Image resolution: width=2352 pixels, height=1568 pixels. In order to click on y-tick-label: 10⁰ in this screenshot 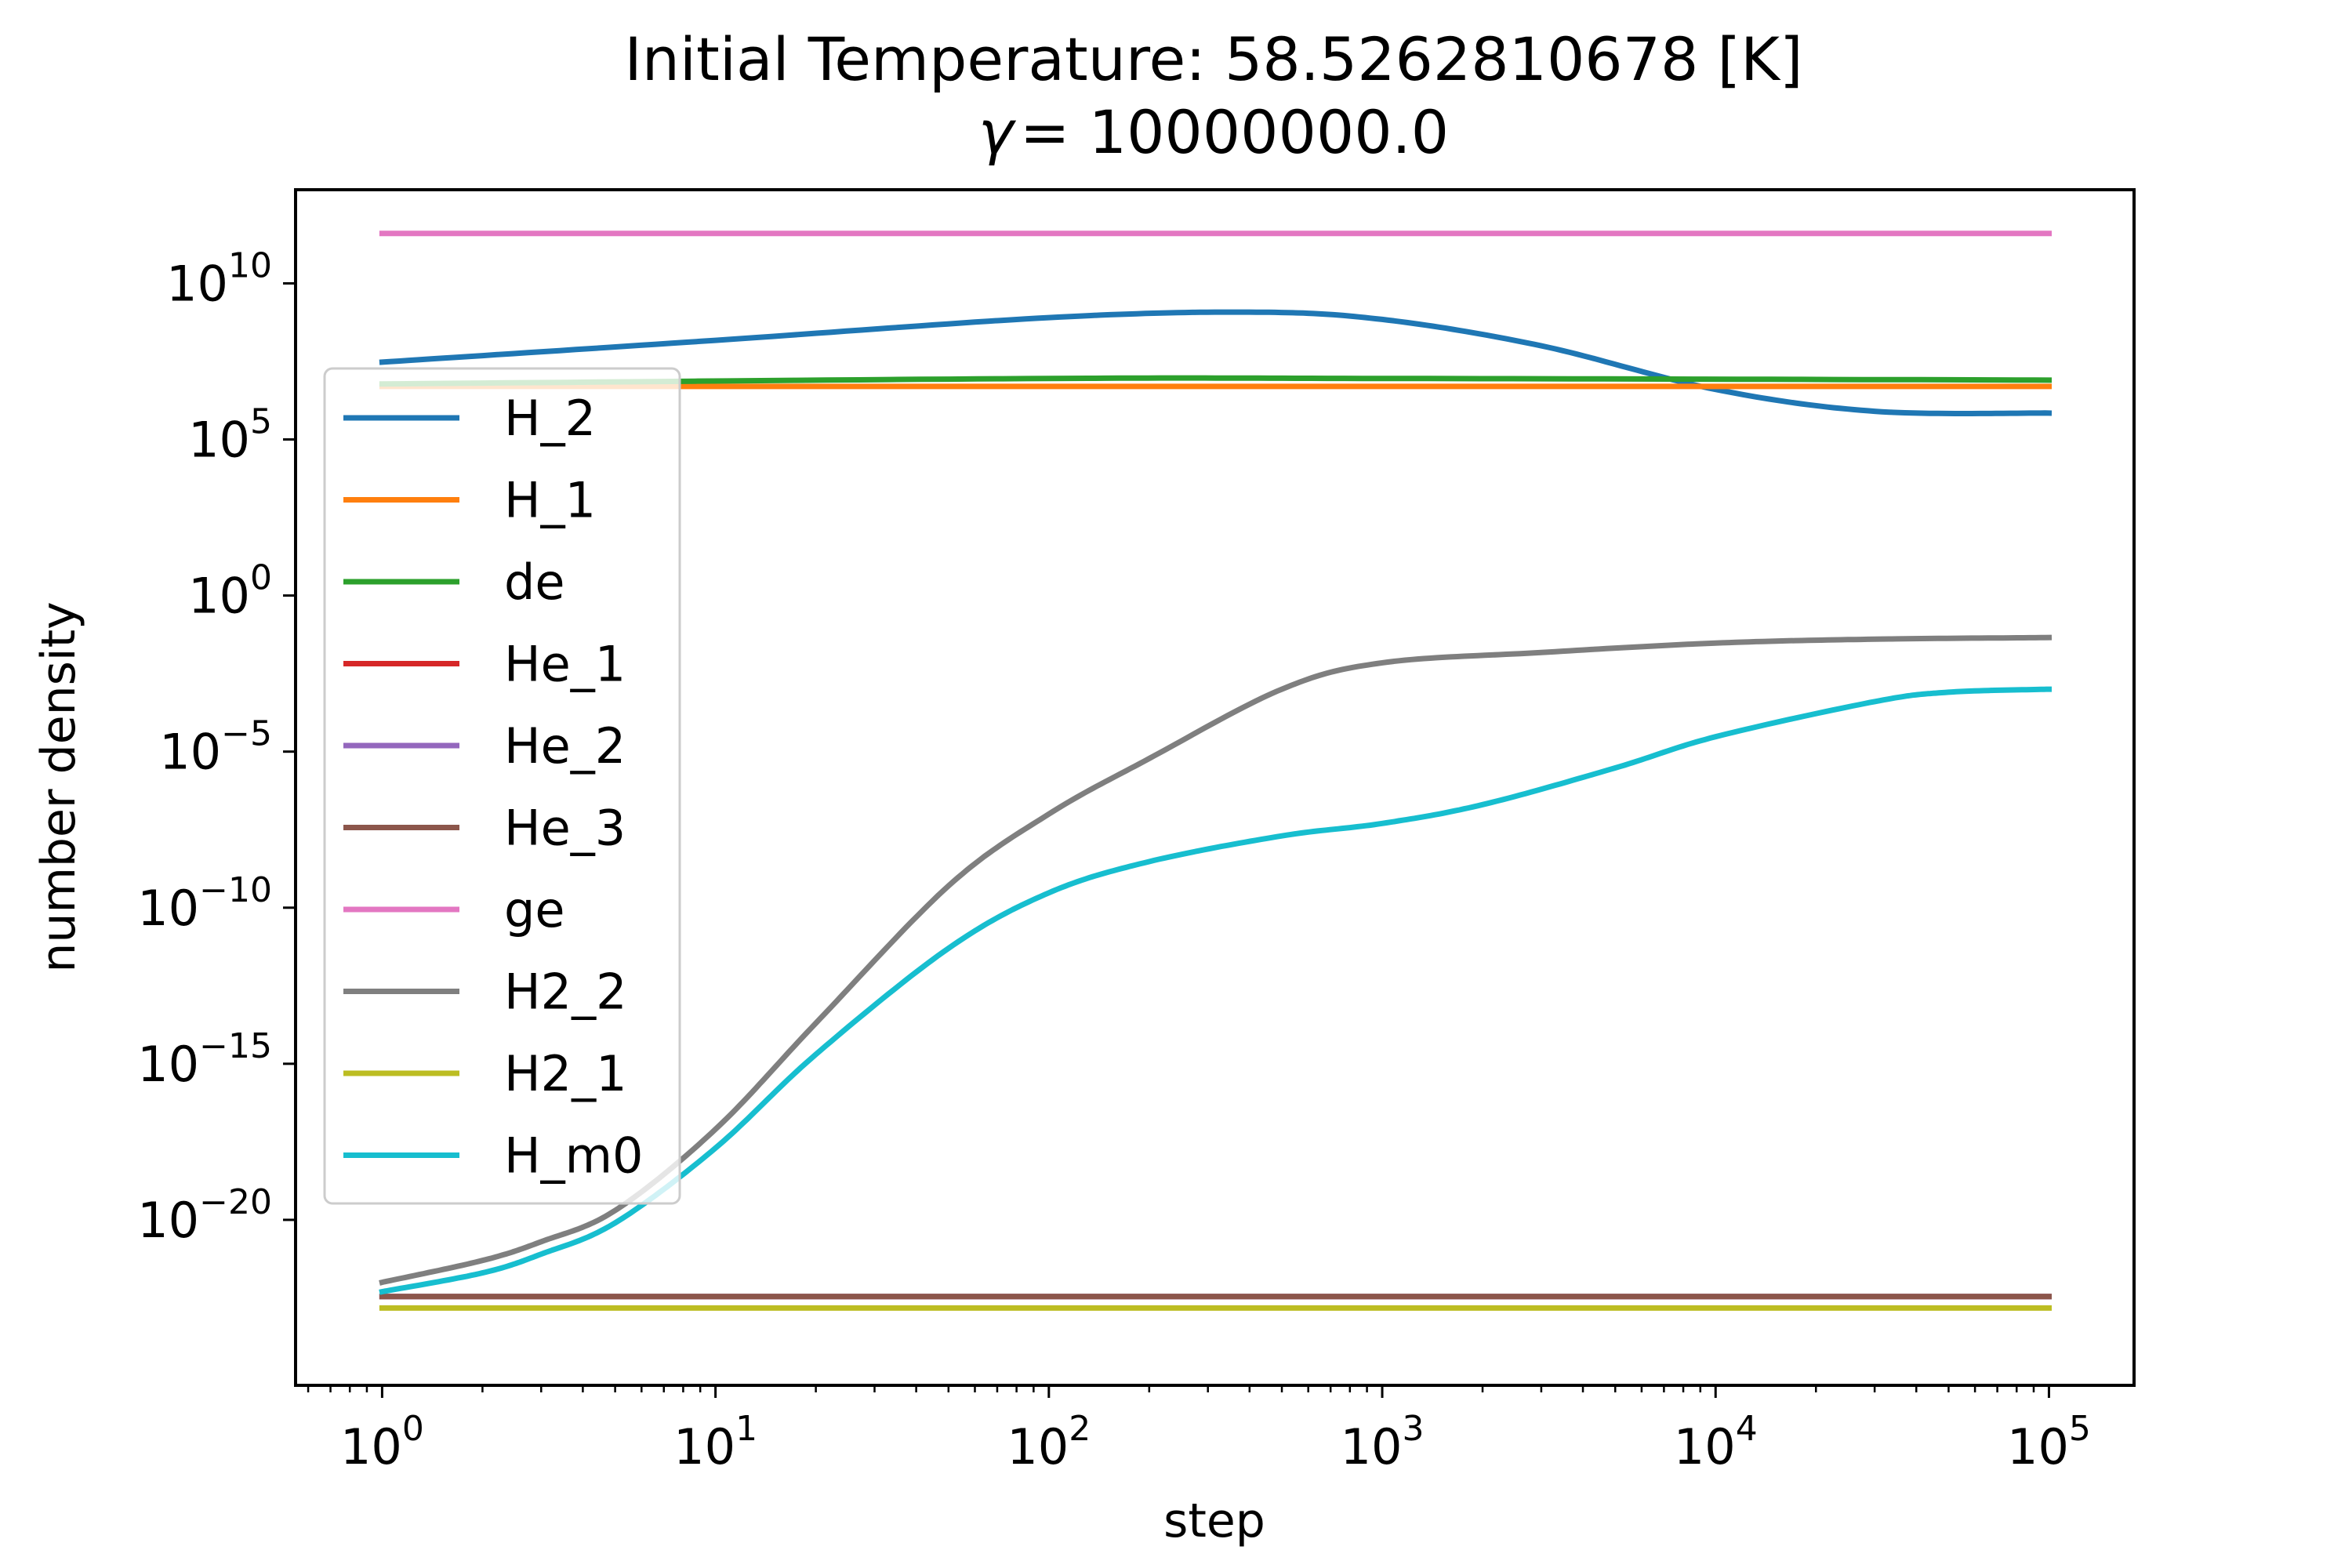, I will do `click(230, 591)`.